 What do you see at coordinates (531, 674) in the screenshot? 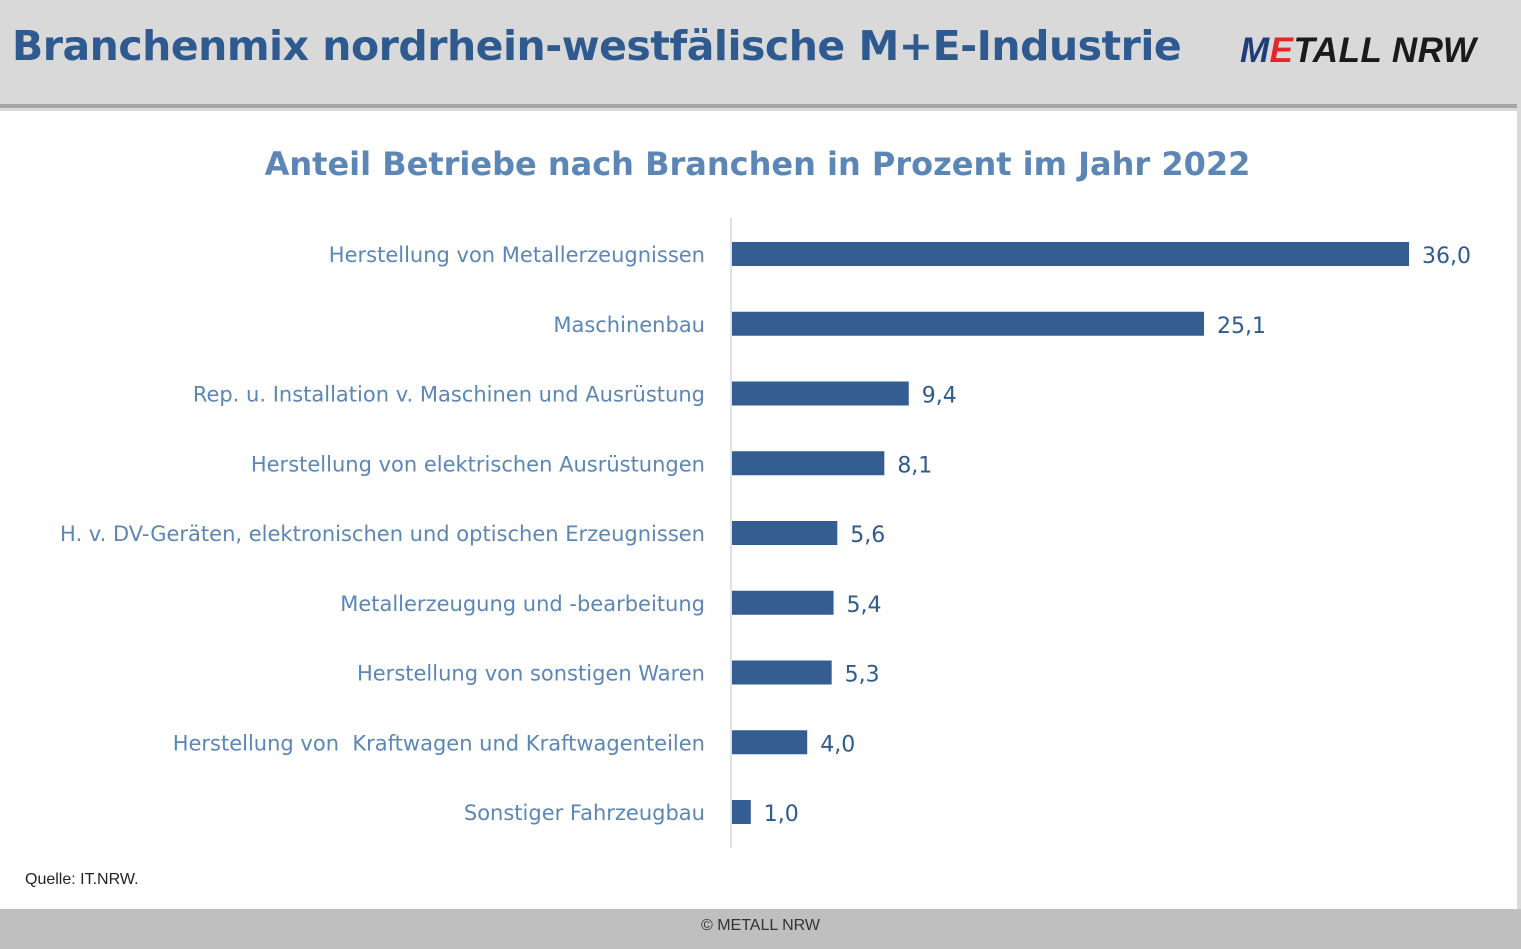
I see `category-label: Herstellung von sonstigen Waren` at bounding box center [531, 674].